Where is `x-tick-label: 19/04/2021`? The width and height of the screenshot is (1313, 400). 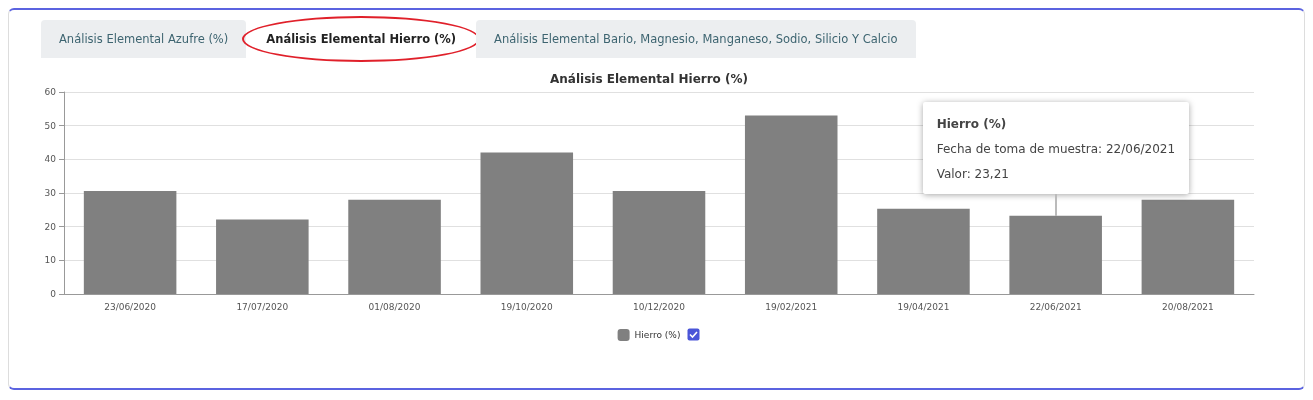
x-tick-label: 19/04/2021 is located at coordinates (923, 306).